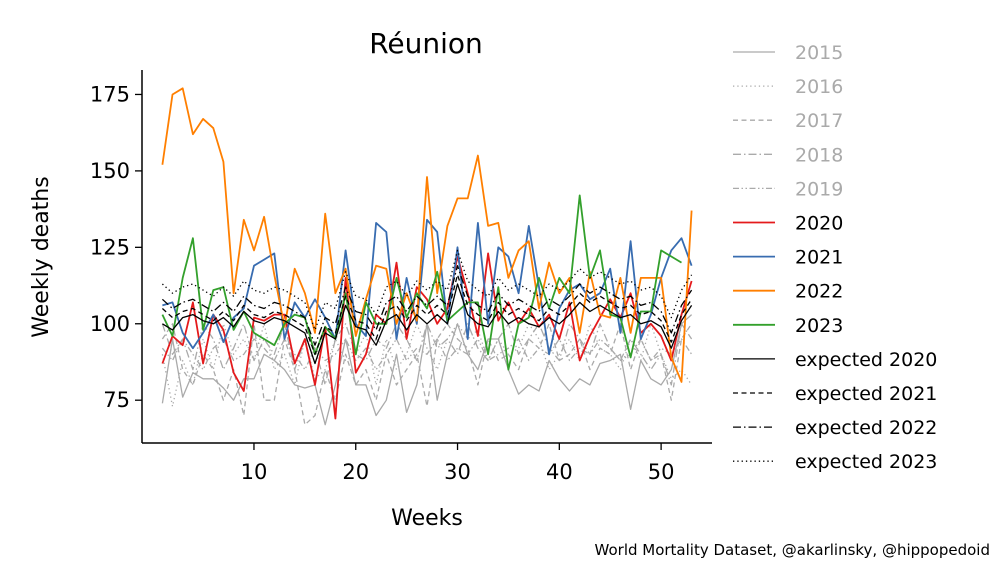 This screenshot has width=1000, height=566. I want to click on x-axis-label: Weeks, so click(427, 518).